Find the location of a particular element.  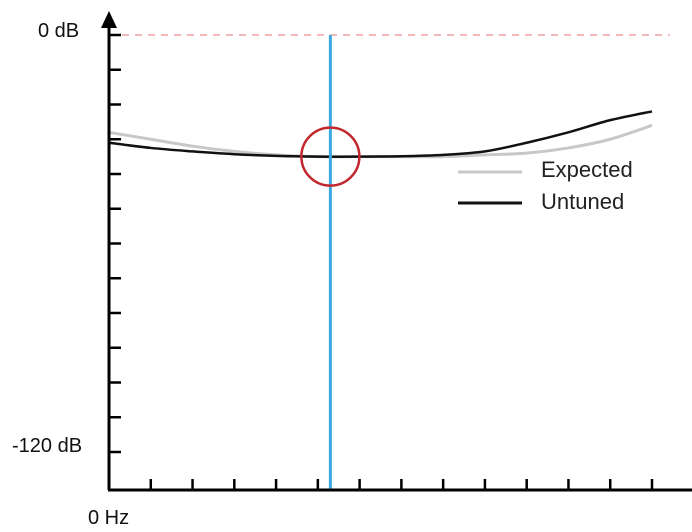

legend-label-untuned: Untuned is located at coordinates (582, 201).